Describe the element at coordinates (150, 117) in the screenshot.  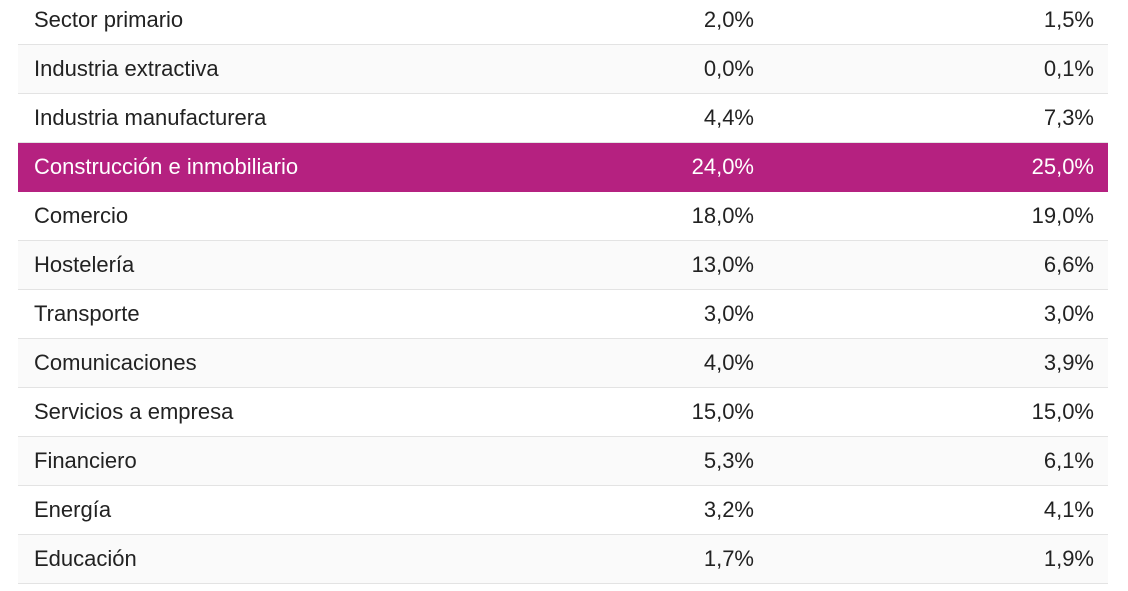
I see `row-label: Industria manufacturera` at that location.